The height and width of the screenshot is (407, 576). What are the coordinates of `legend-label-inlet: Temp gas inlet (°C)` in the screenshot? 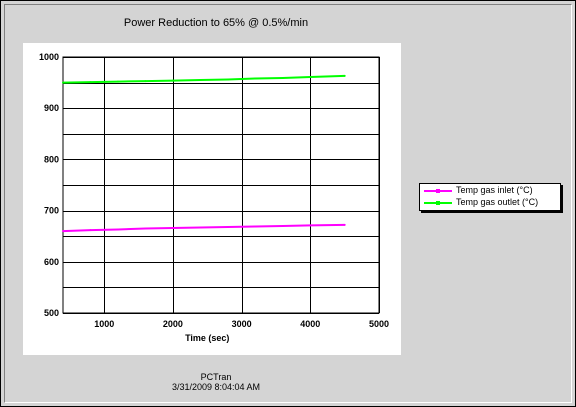 It's located at (494, 190).